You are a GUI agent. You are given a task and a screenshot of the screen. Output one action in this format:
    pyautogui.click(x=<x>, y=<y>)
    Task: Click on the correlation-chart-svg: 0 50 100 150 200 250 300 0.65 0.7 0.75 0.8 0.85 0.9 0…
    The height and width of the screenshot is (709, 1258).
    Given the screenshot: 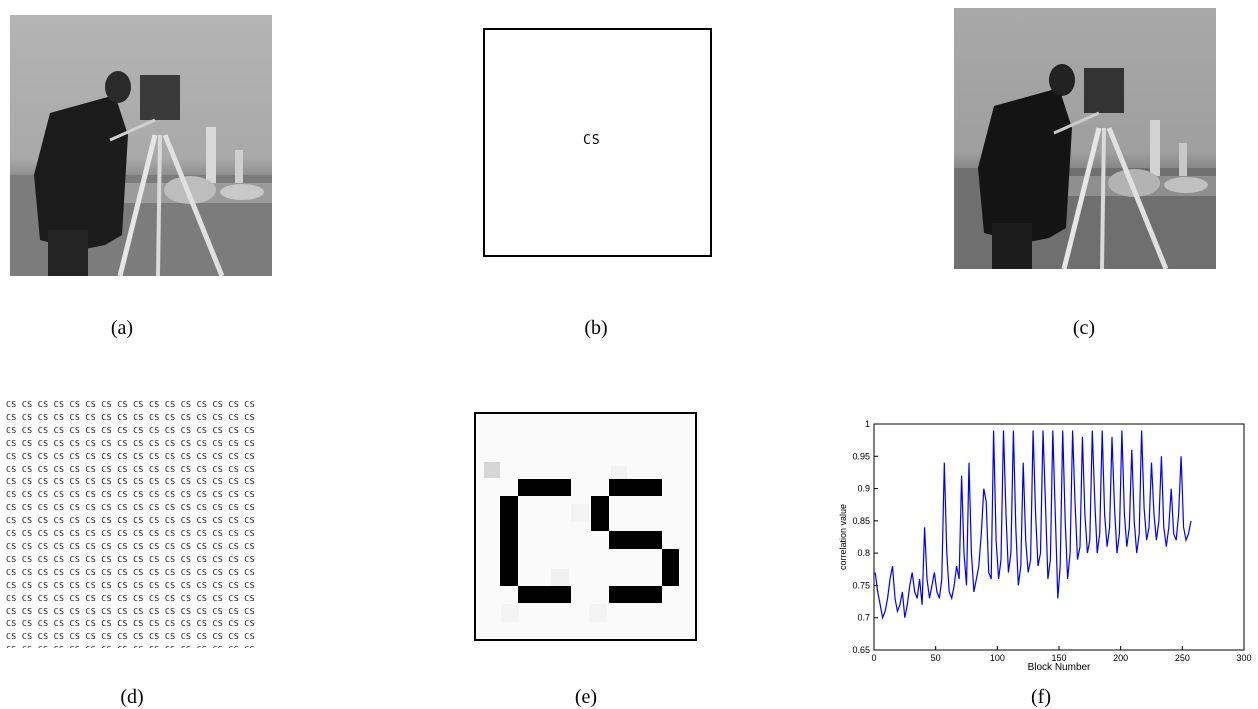 What is the action you would take?
    pyautogui.click(x=1045, y=546)
    